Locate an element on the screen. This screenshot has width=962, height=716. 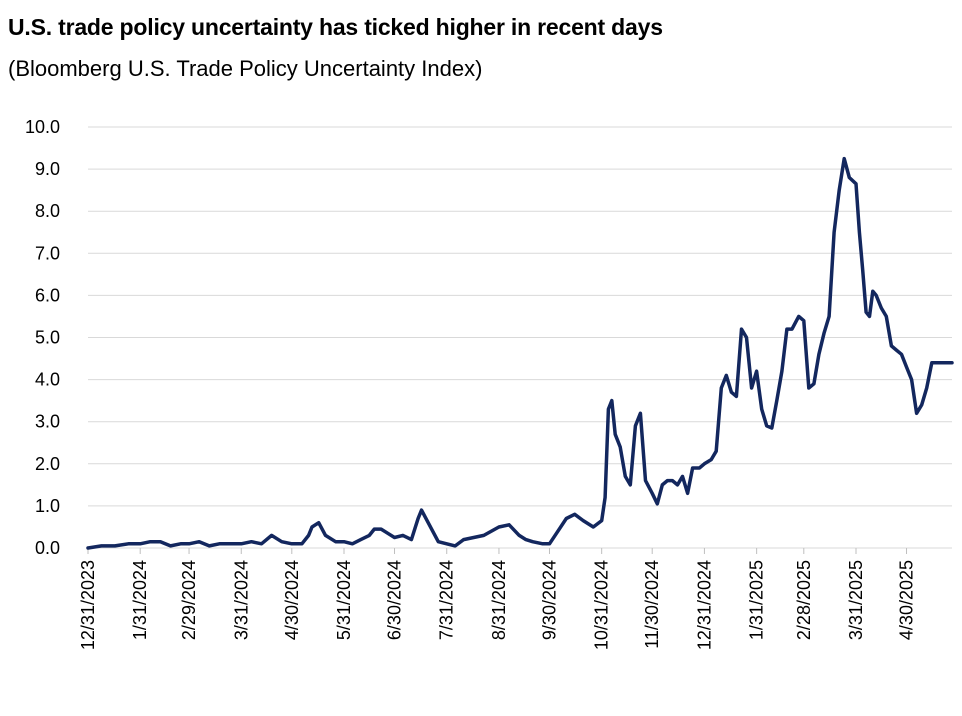
x-tick-label: 4/30/2024 is located at coordinates (292, 600).